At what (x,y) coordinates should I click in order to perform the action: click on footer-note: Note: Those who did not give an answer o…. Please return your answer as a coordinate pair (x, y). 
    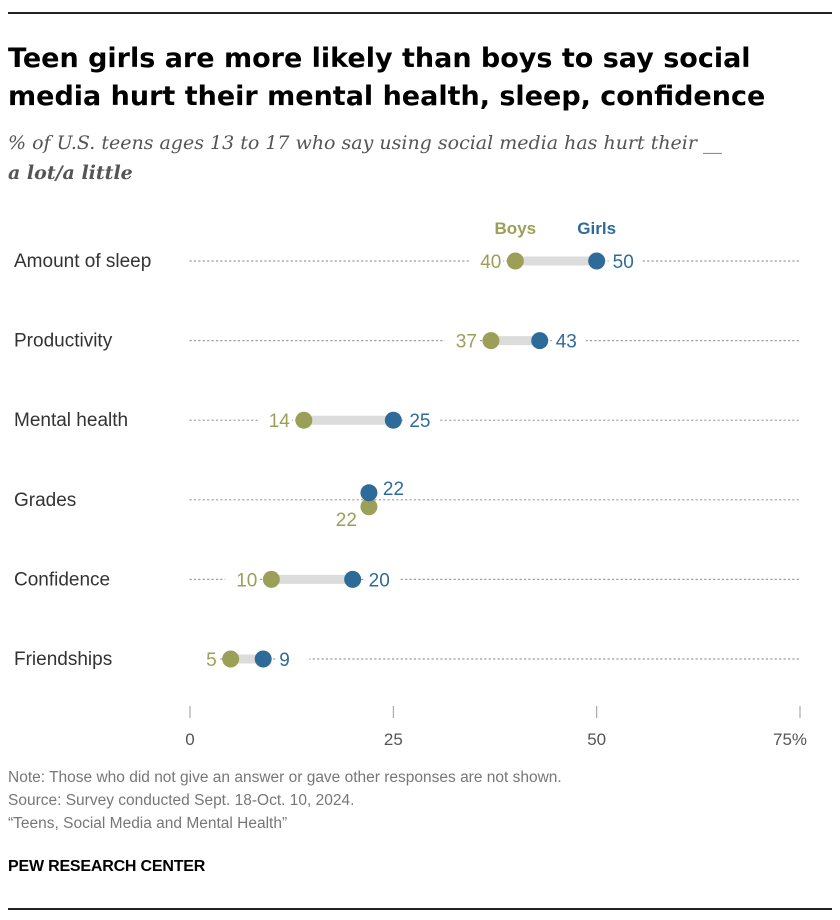
    Looking at the image, I should click on (285, 777).